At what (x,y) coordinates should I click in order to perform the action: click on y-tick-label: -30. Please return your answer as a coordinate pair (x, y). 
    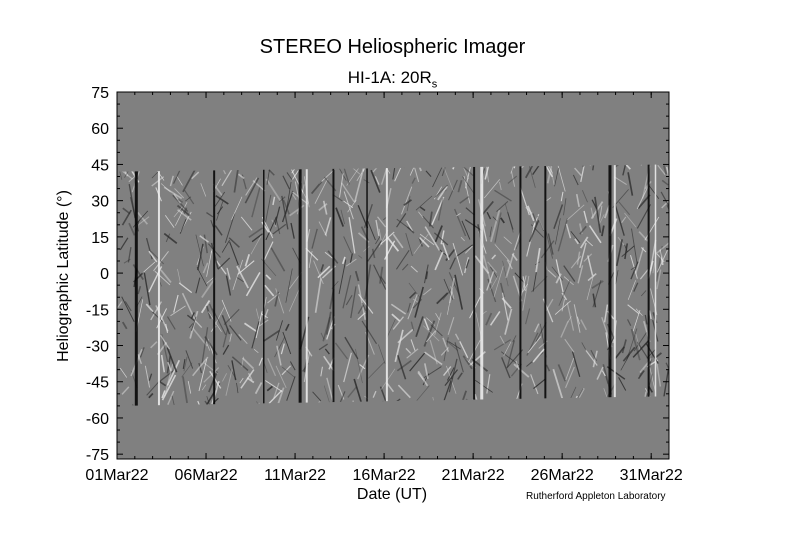
    Looking at the image, I should click on (97, 347).